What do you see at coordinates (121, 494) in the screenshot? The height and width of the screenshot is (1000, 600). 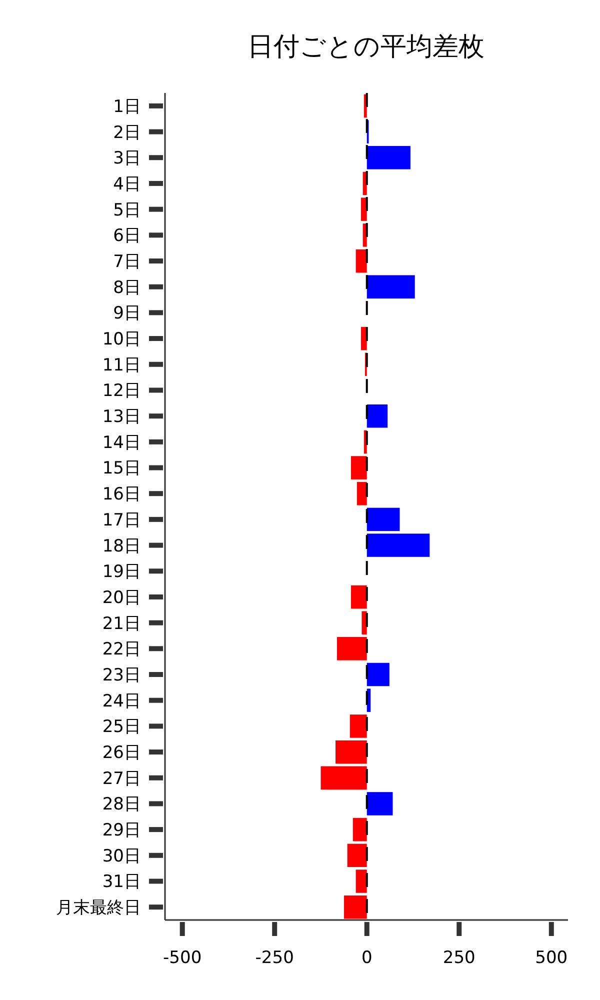 I see `y-tick-label: 16日` at bounding box center [121, 494].